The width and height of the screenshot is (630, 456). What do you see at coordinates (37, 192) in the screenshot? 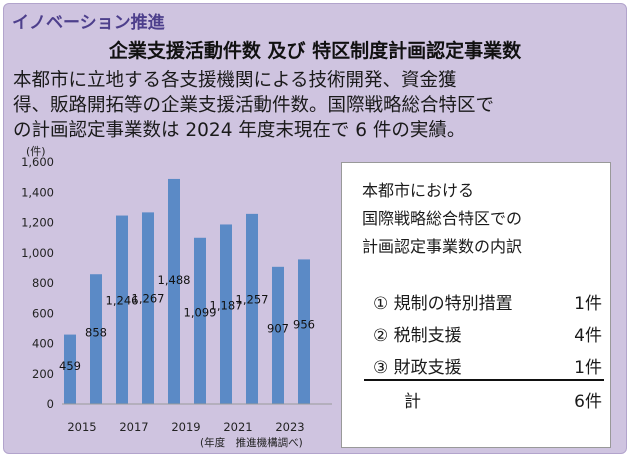
I see `y-tick-label: 1,400` at bounding box center [37, 192].